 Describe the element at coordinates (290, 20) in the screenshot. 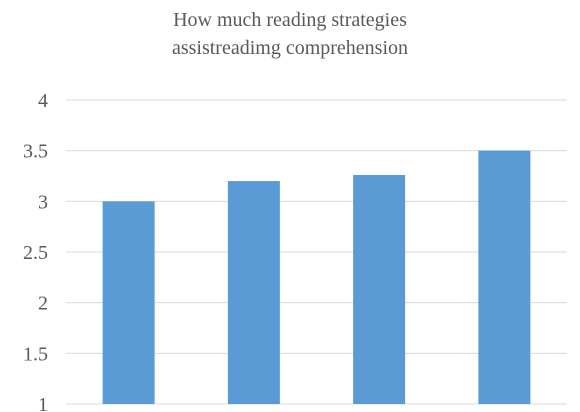

I see `chart-title-line-1: How much reading strategies` at that location.